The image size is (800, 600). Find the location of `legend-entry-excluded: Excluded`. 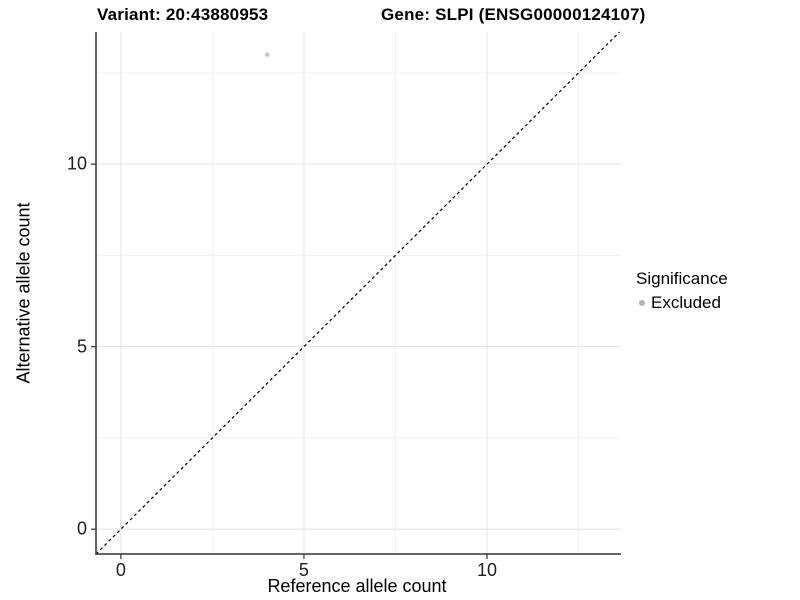

legend-entry-excluded: Excluded is located at coordinates (718, 303).